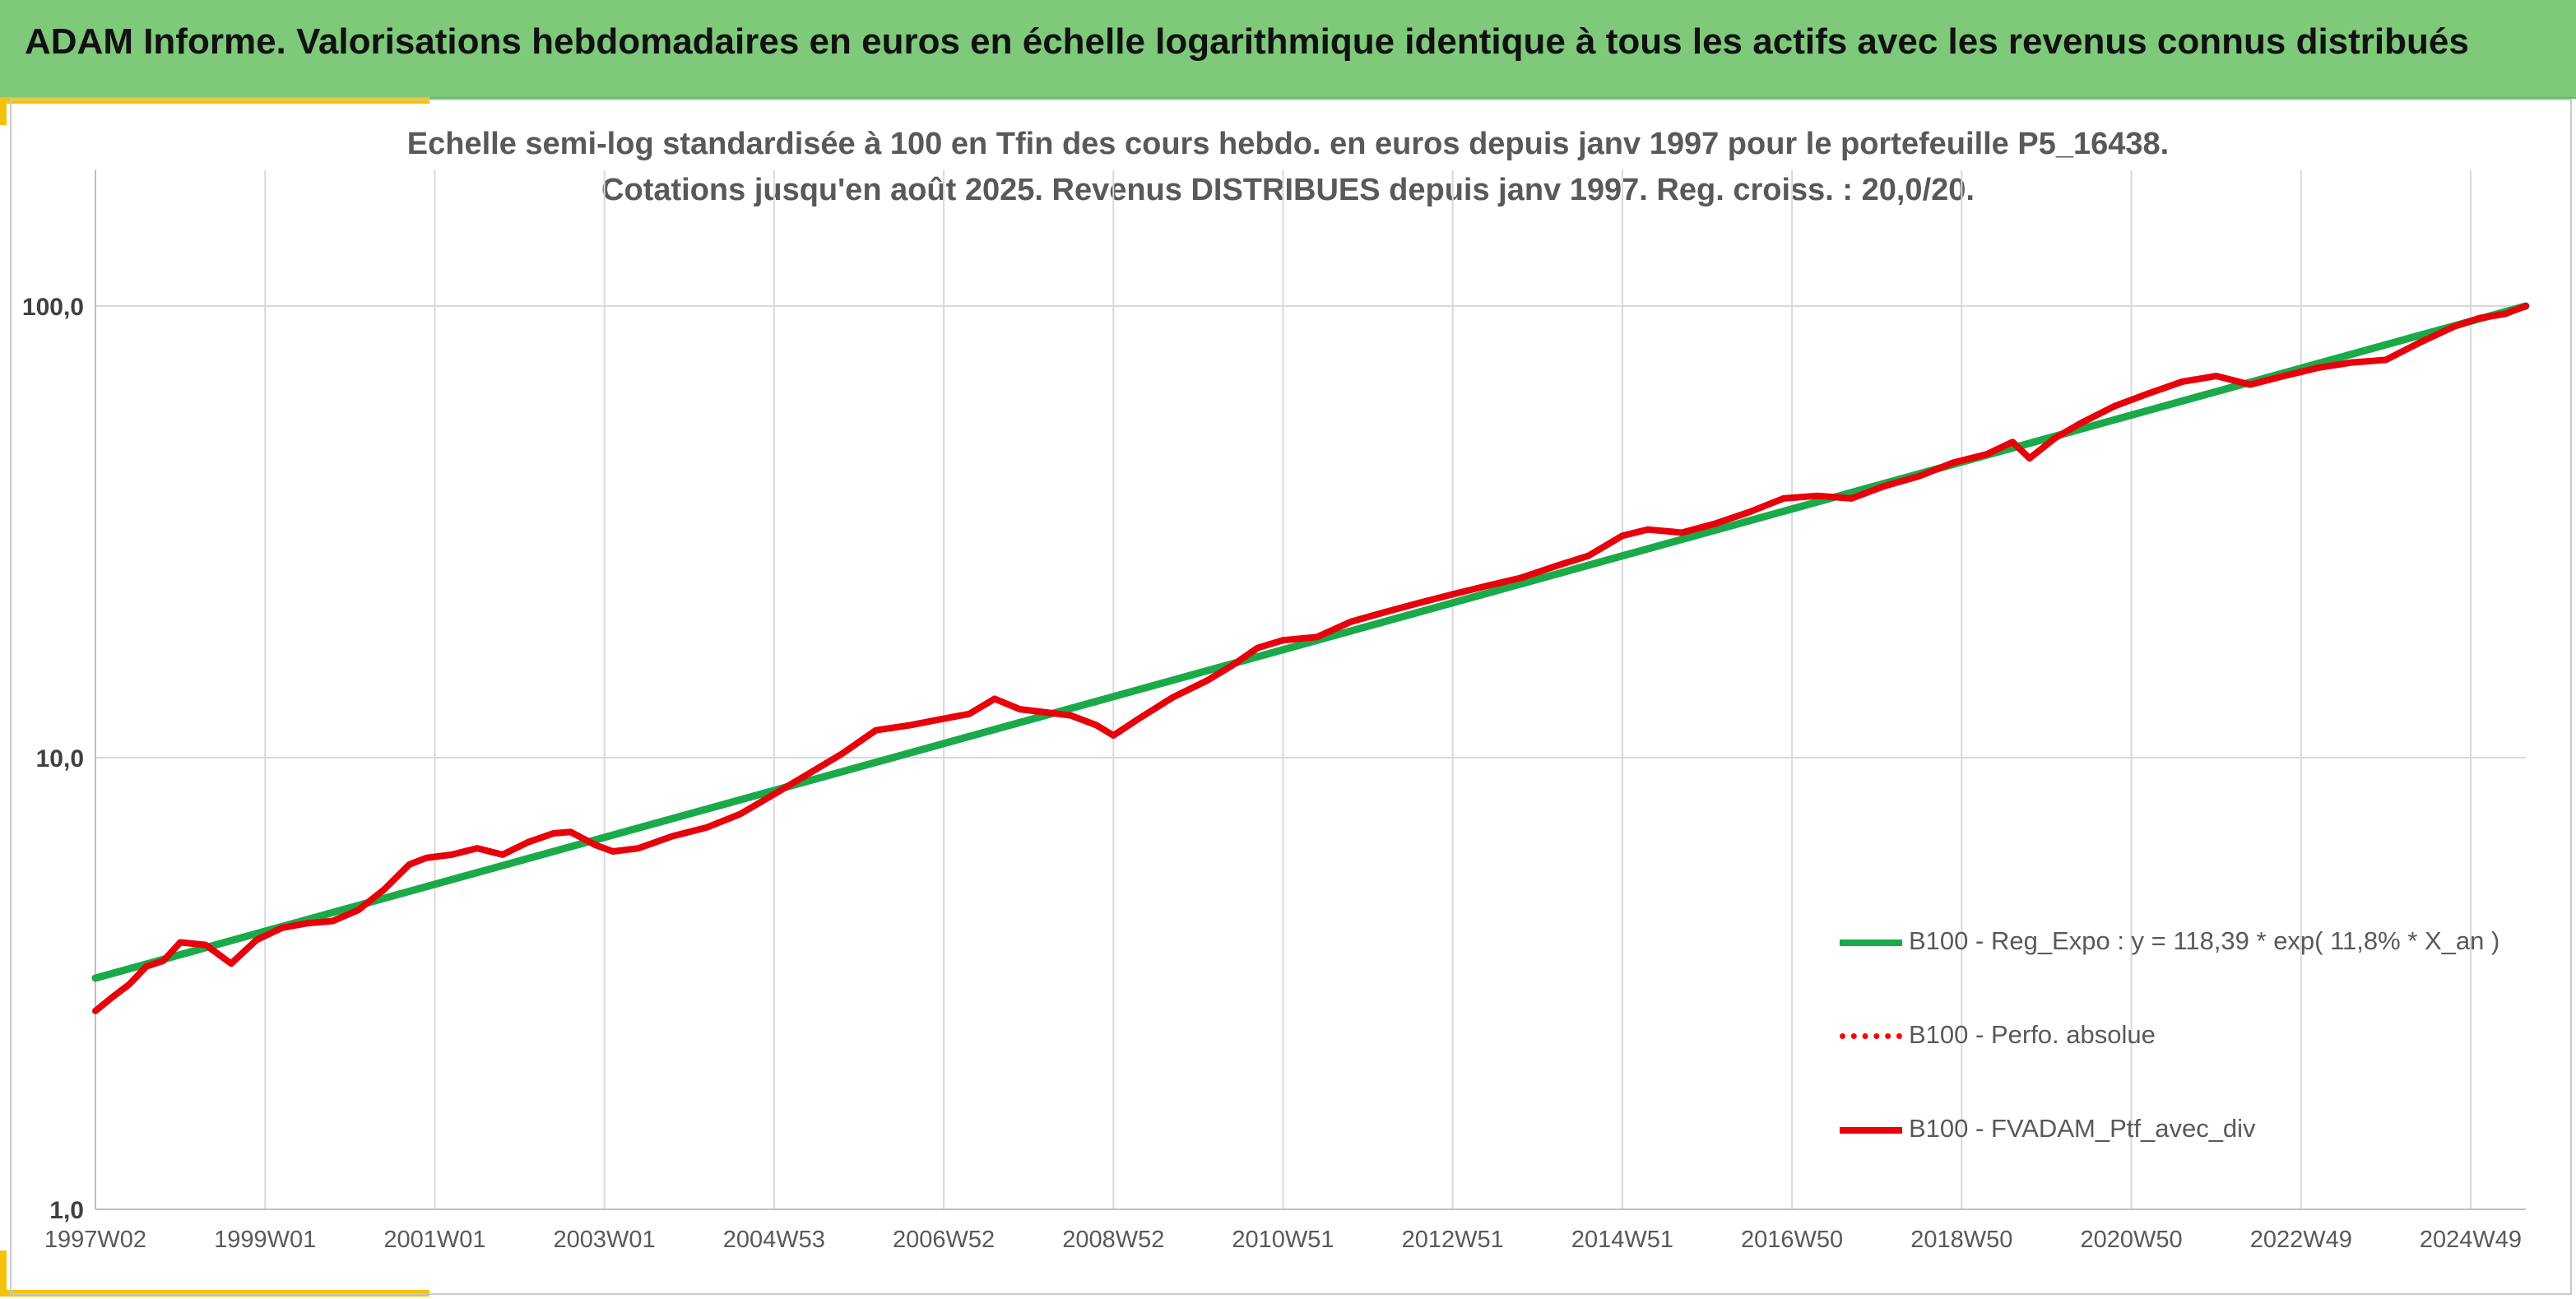 The height and width of the screenshot is (1299, 2576). What do you see at coordinates (944, 1240) in the screenshot?
I see `x-tick-label: 2006W52` at bounding box center [944, 1240].